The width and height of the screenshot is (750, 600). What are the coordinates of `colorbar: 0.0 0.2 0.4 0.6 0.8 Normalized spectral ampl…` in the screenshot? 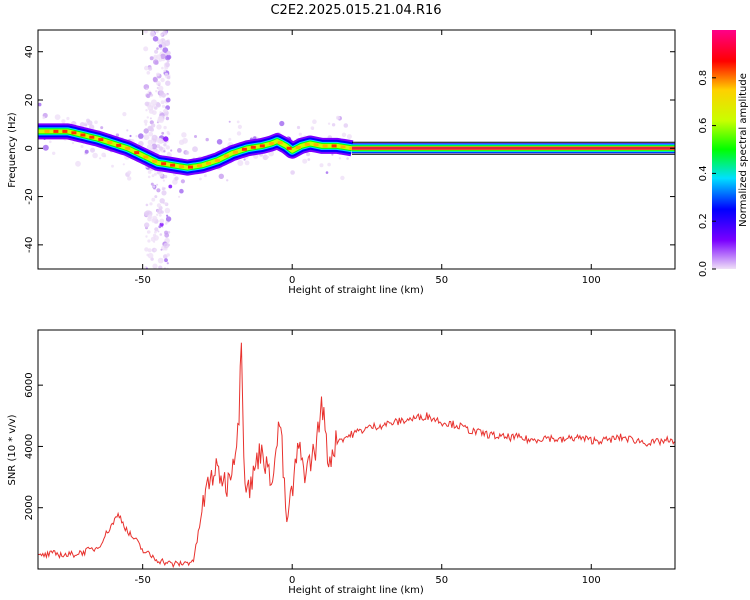 It's located at (723, 153).